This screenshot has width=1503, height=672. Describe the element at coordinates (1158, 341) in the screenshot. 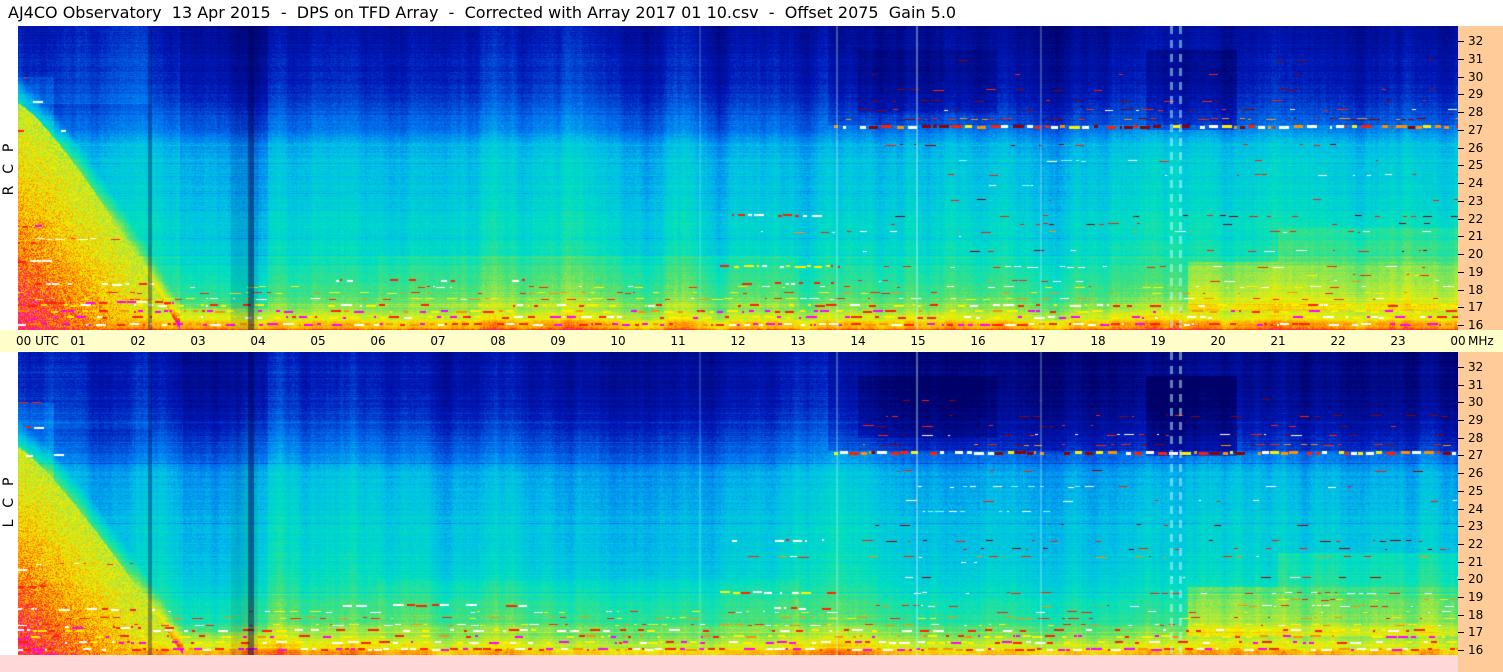

I see `time-tick-label: 19` at that location.